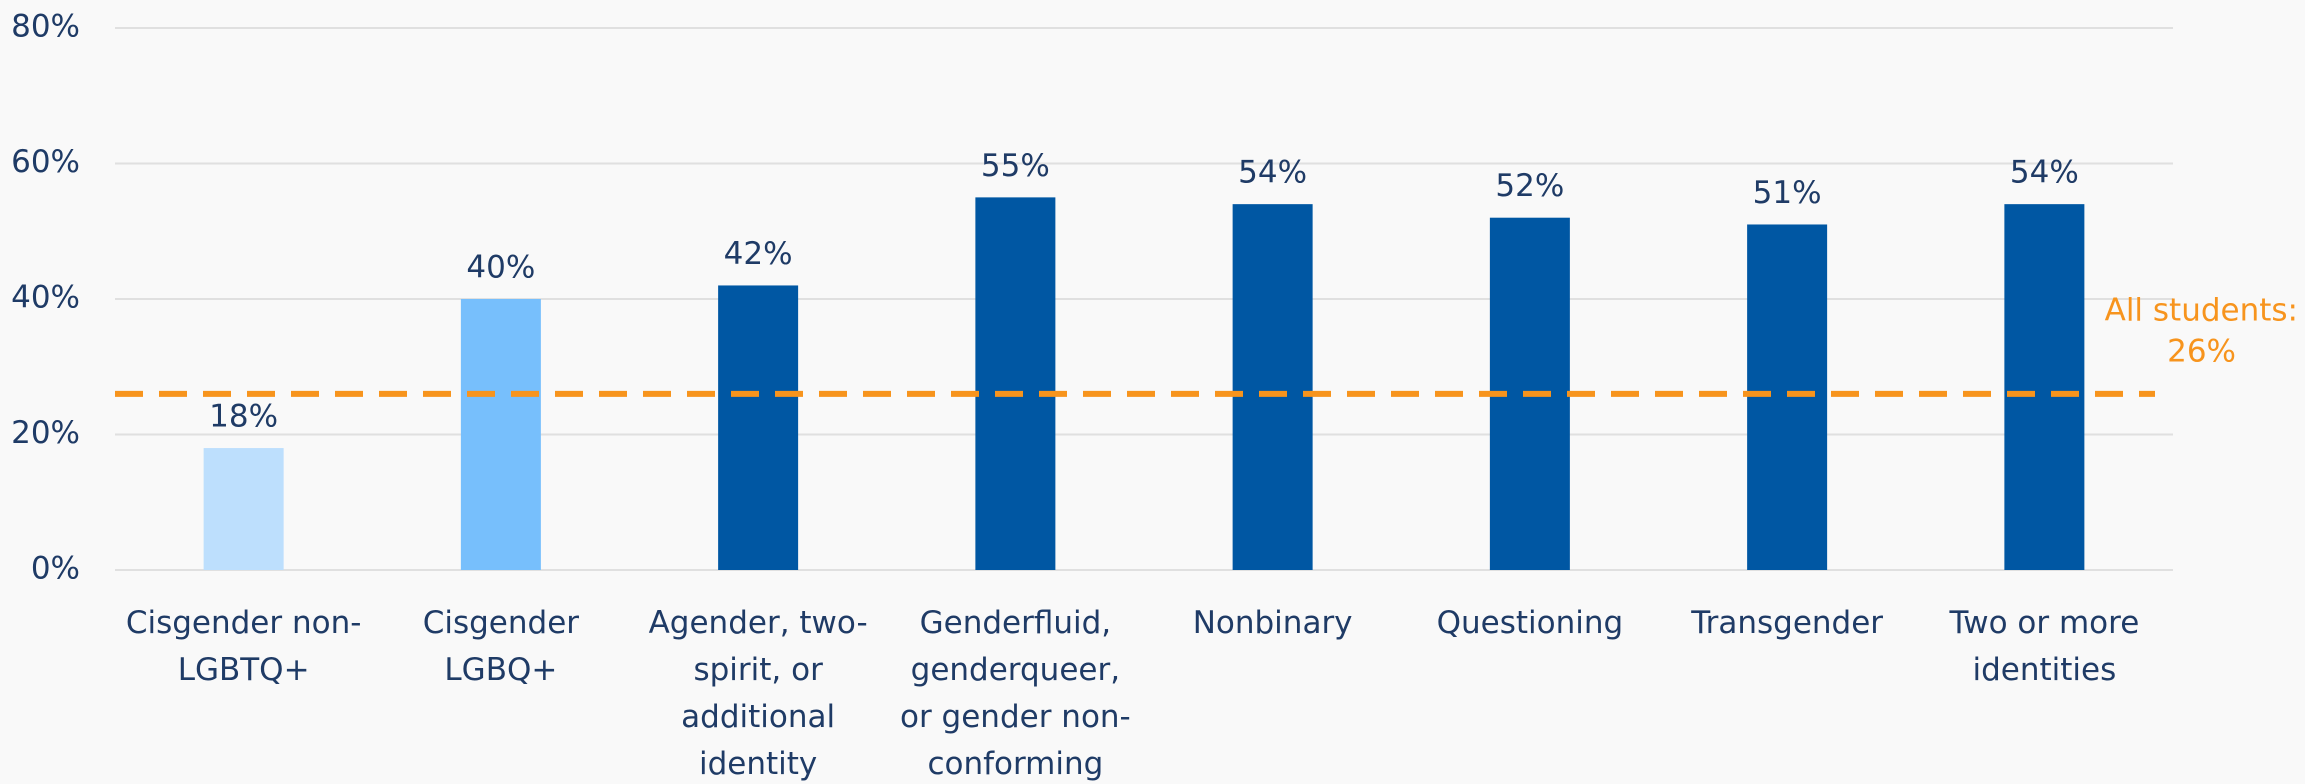 This screenshot has height=784, width=2305. Describe the element at coordinates (45, 433) in the screenshot. I see `y-tick-label: 20%` at that location.